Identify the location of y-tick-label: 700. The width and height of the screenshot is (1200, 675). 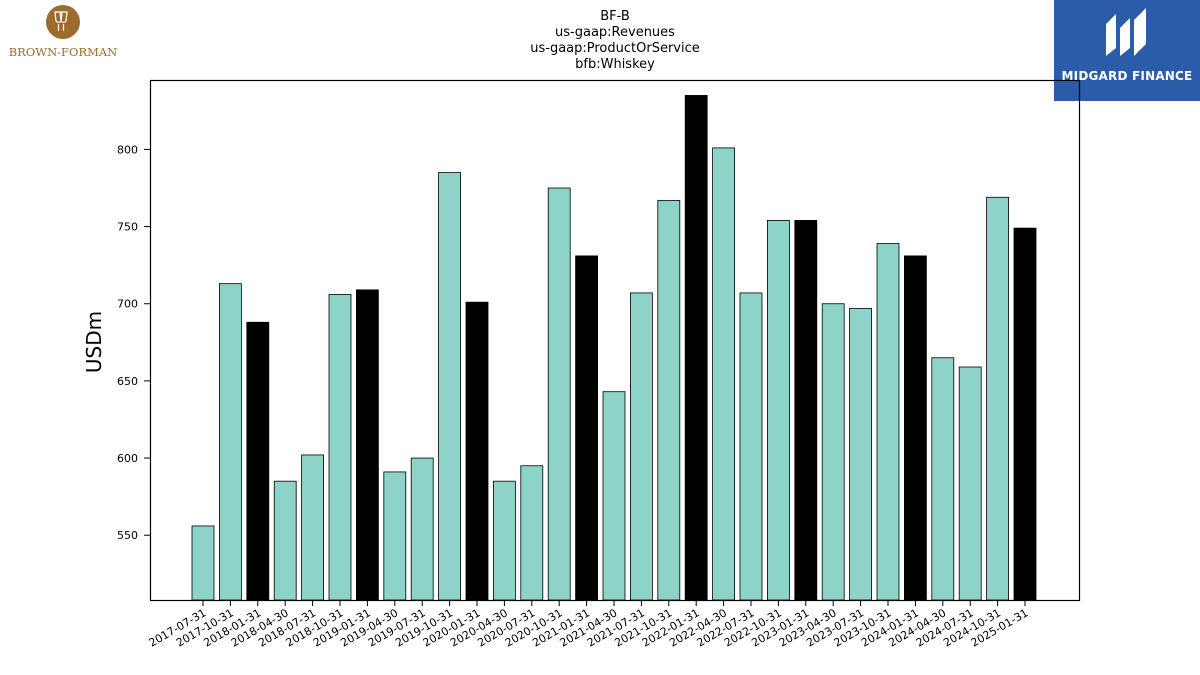
(127, 304).